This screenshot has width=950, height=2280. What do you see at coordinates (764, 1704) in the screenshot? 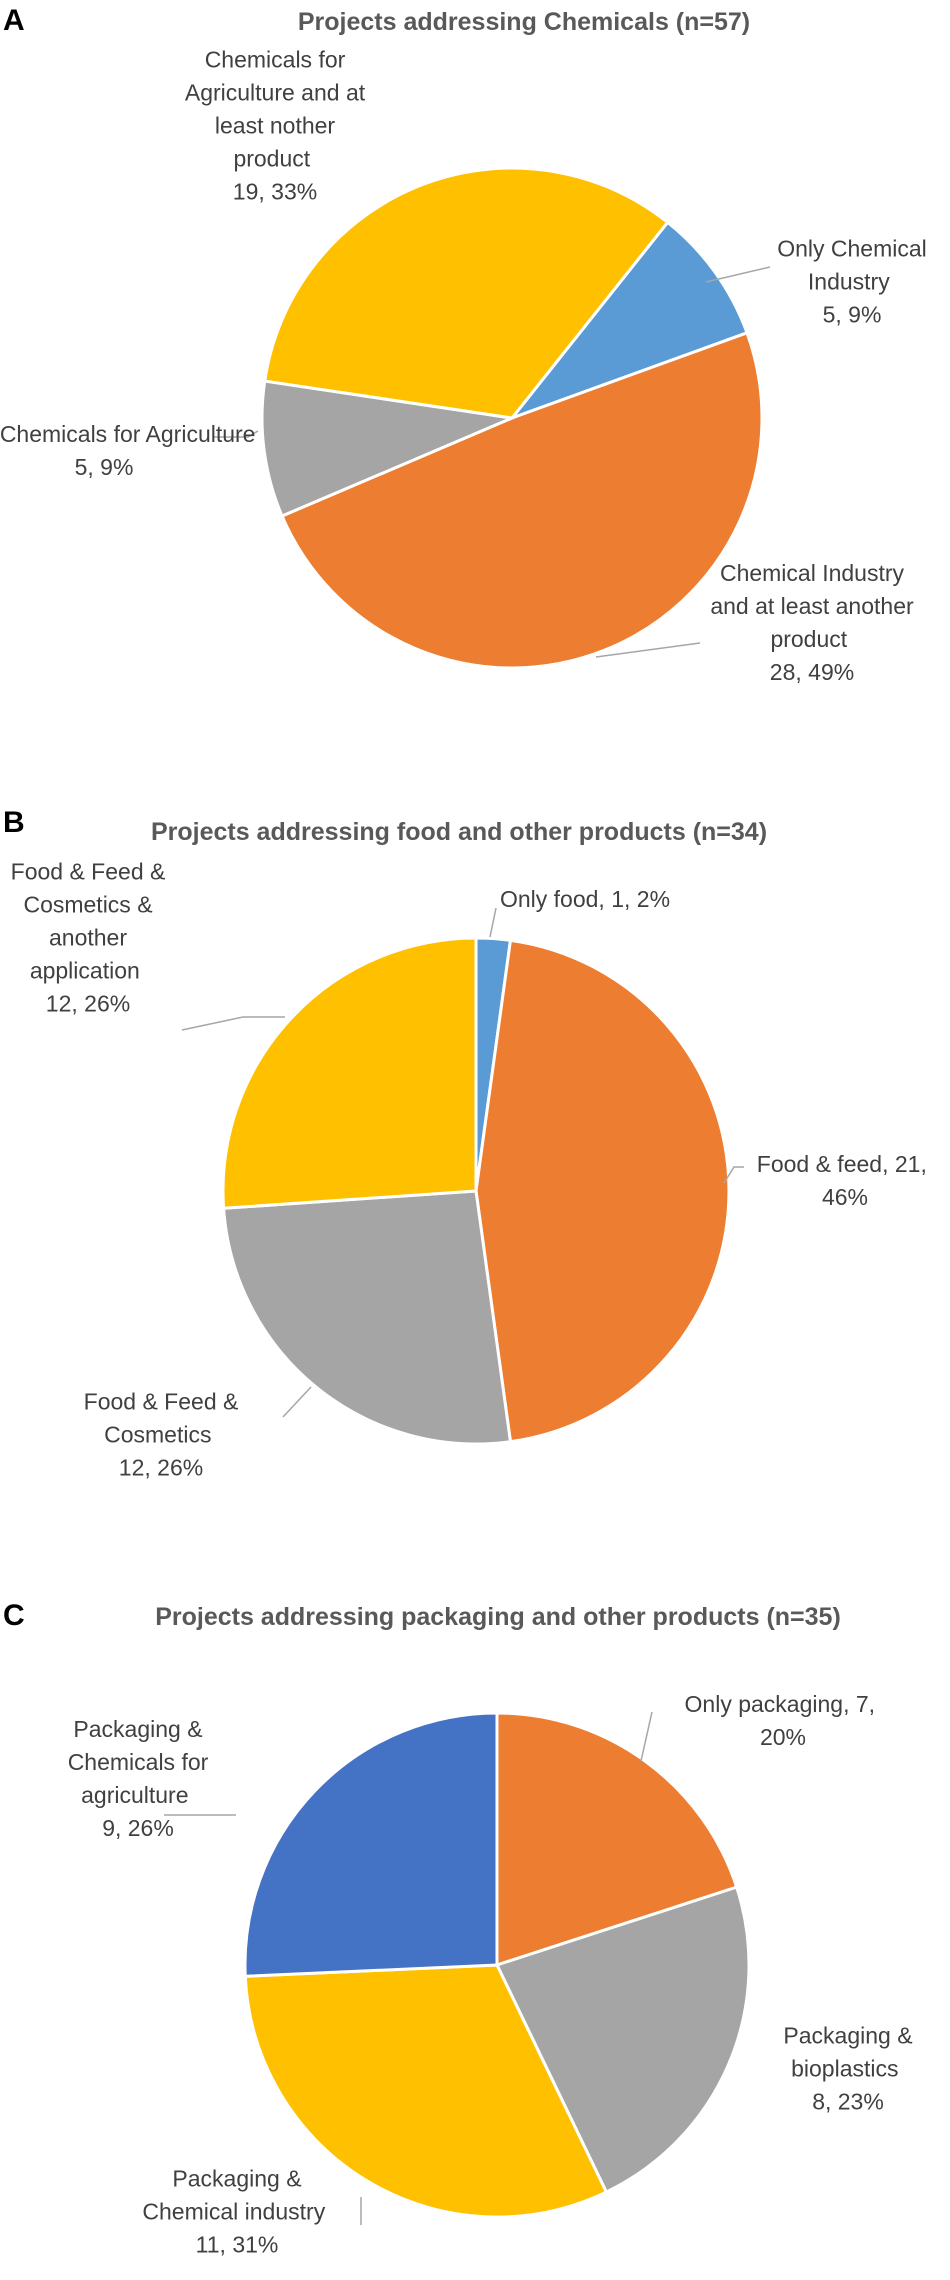
I see `slice-label-name: Only packaging` at bounding box center [764, 1704].